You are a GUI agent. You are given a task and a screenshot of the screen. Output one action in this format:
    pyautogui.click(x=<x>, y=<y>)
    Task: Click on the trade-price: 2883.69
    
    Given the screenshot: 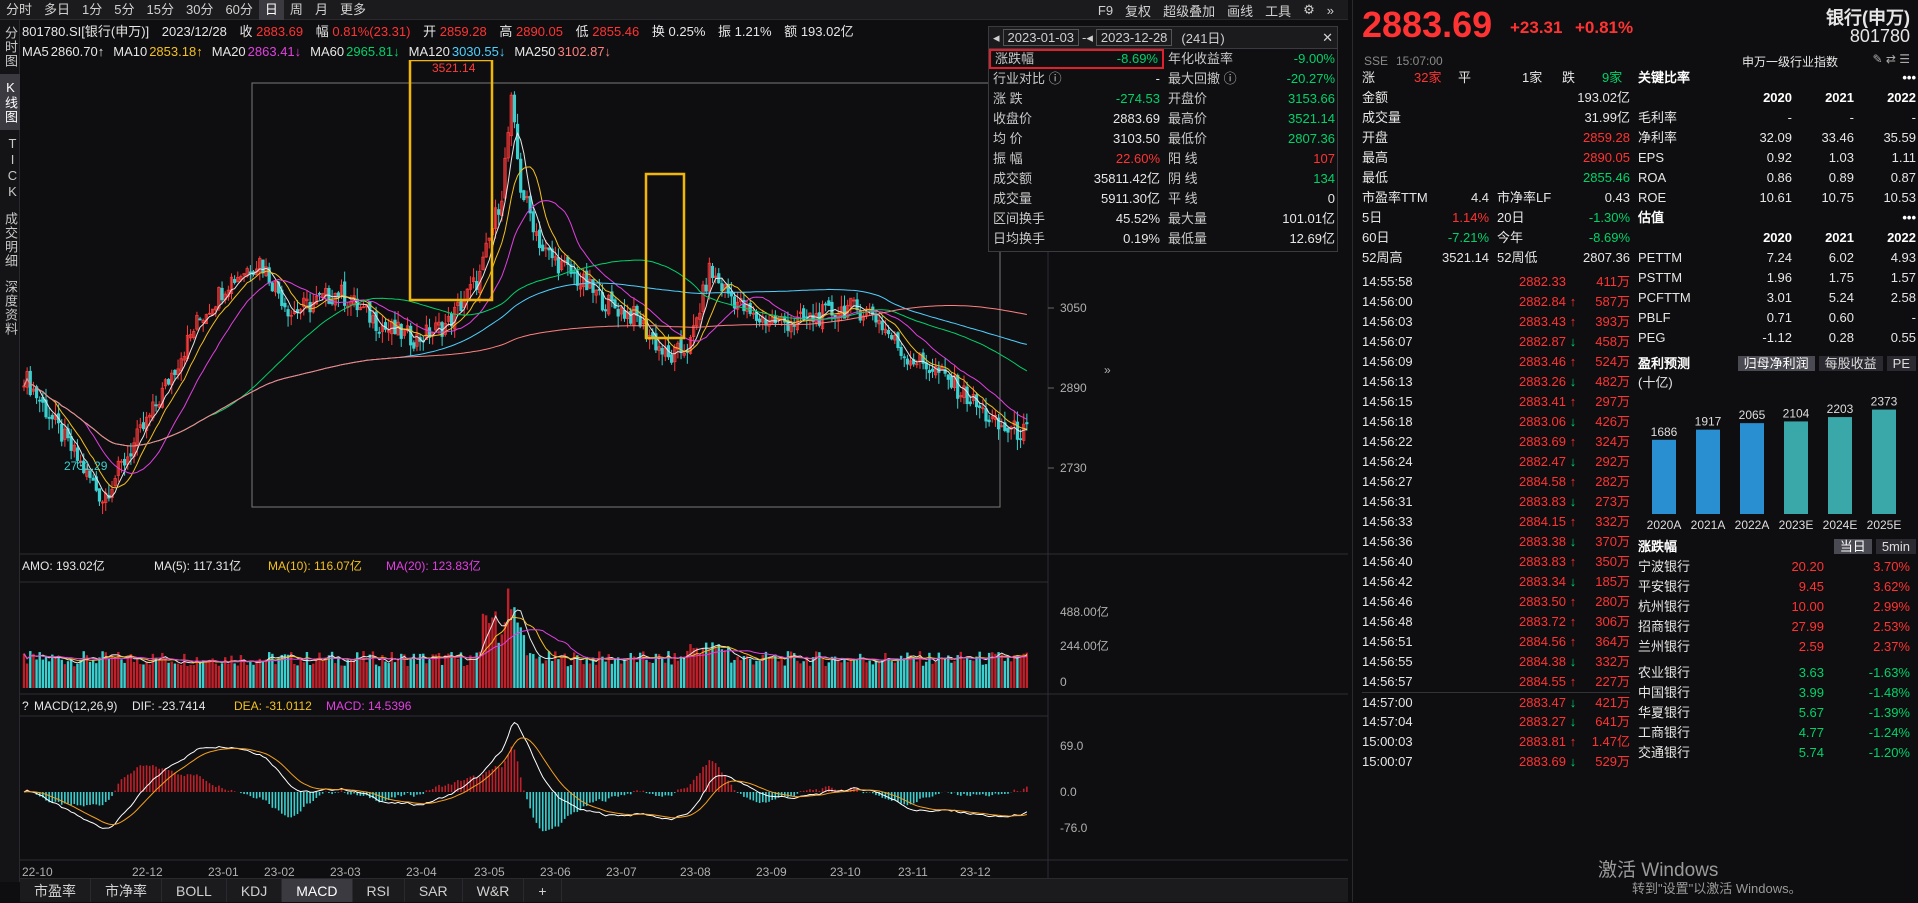 What is the action you would take?
    pyautogui.click(x=1542, y=761)
    